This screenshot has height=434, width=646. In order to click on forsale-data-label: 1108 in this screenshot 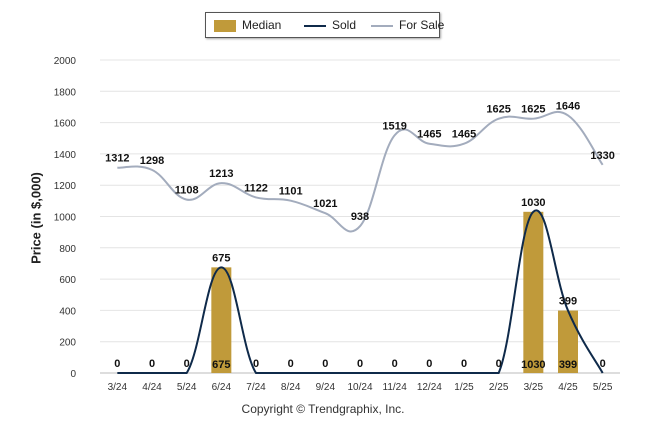, I will do `click(187, 191)`.